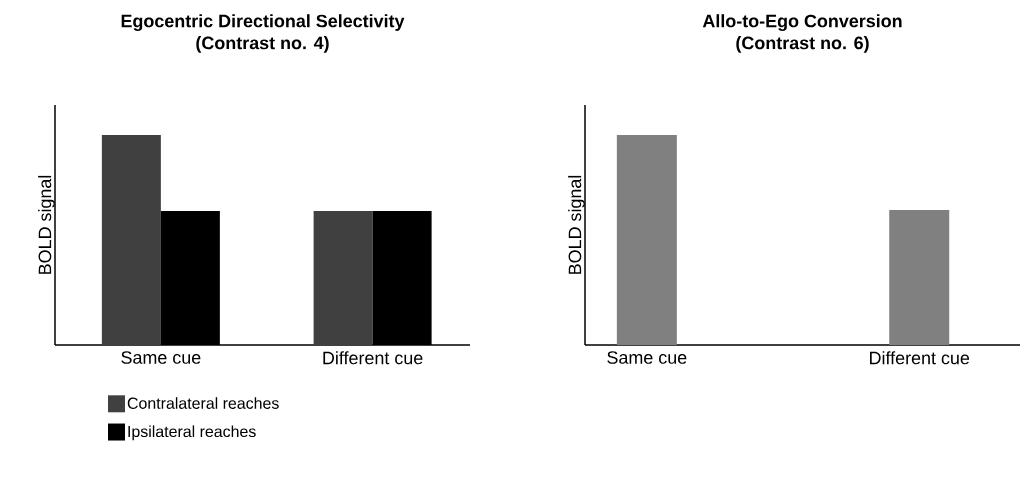 The height and width of the screenshot is (483, 1026). What do you see at coordinates (192, 433) in the screenshot?
I see `legend-label: Ipsilateral reaches` at bounding box center [192, 433].